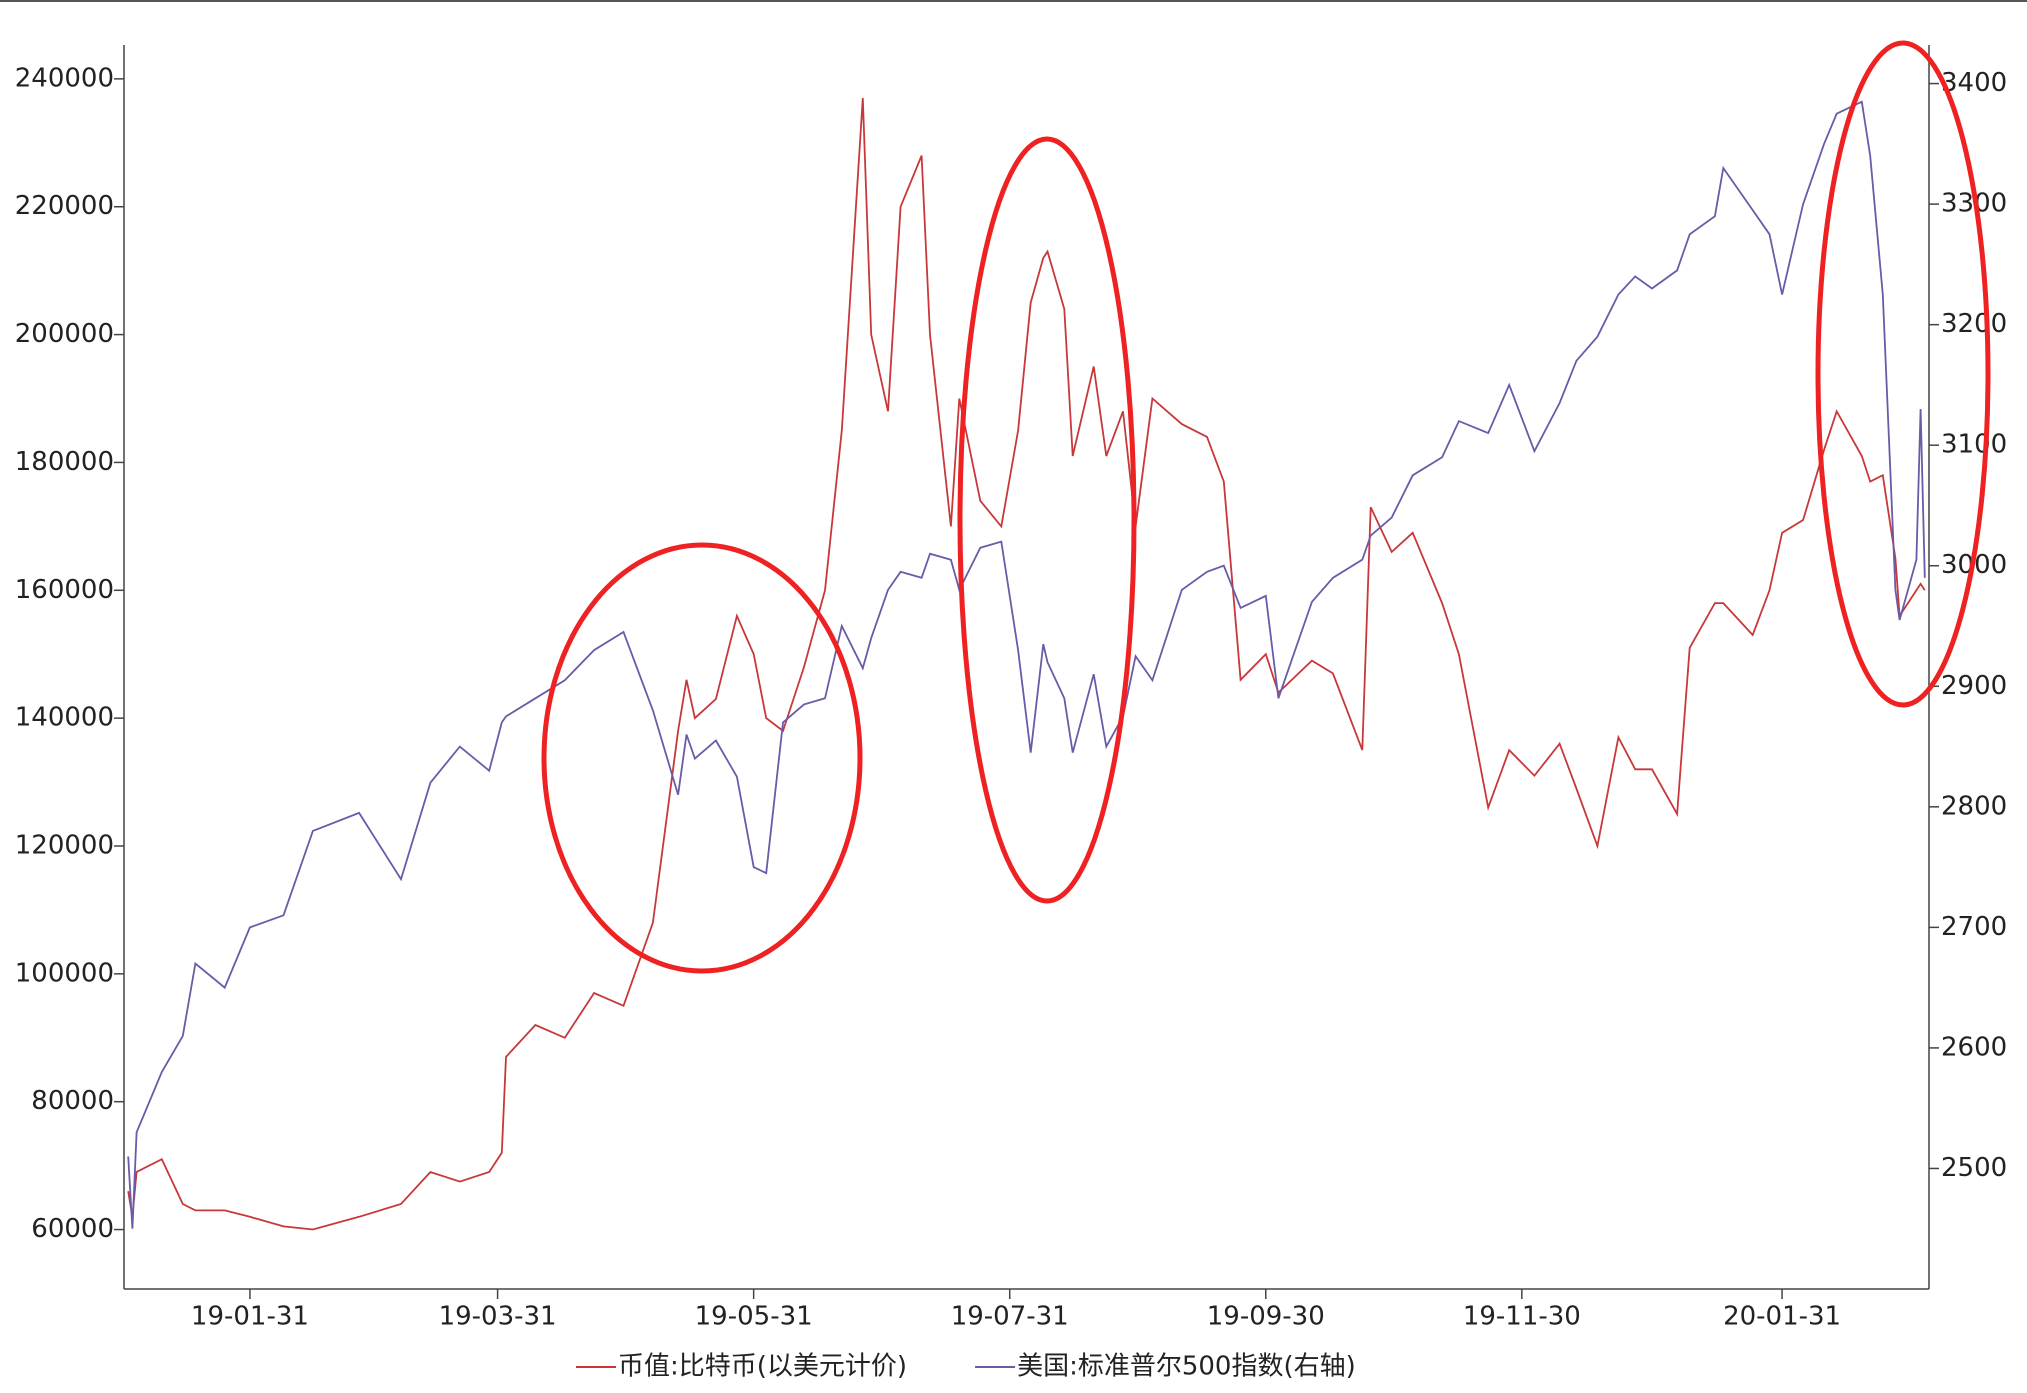 The width and height of the screenshot is (2027, 1393). What do you see at coordinates (1974, 83) in the screenshot?
I see `y2-tick-label: 3400` at bounding box center [1974, 83].